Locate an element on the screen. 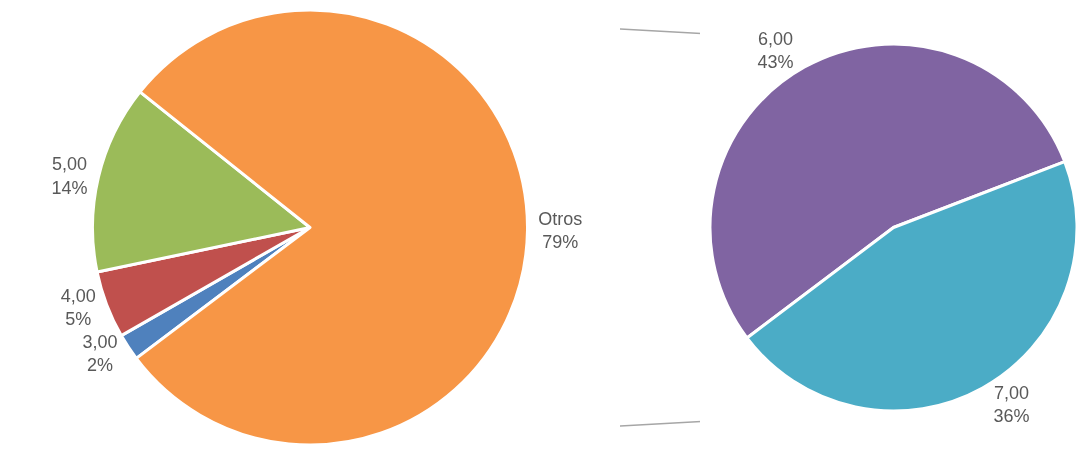 This screenshot has width=1087, height=455. slice-label: 3,00 is located at coordinates (100, 342).